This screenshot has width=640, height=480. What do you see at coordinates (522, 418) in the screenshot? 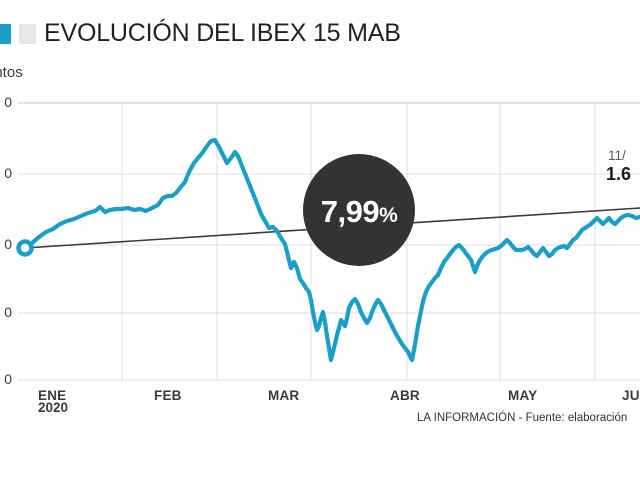
I see `source-credit: LA INFORMACIÓN - Fuente: elaboración` at bounding box center [522, 418].